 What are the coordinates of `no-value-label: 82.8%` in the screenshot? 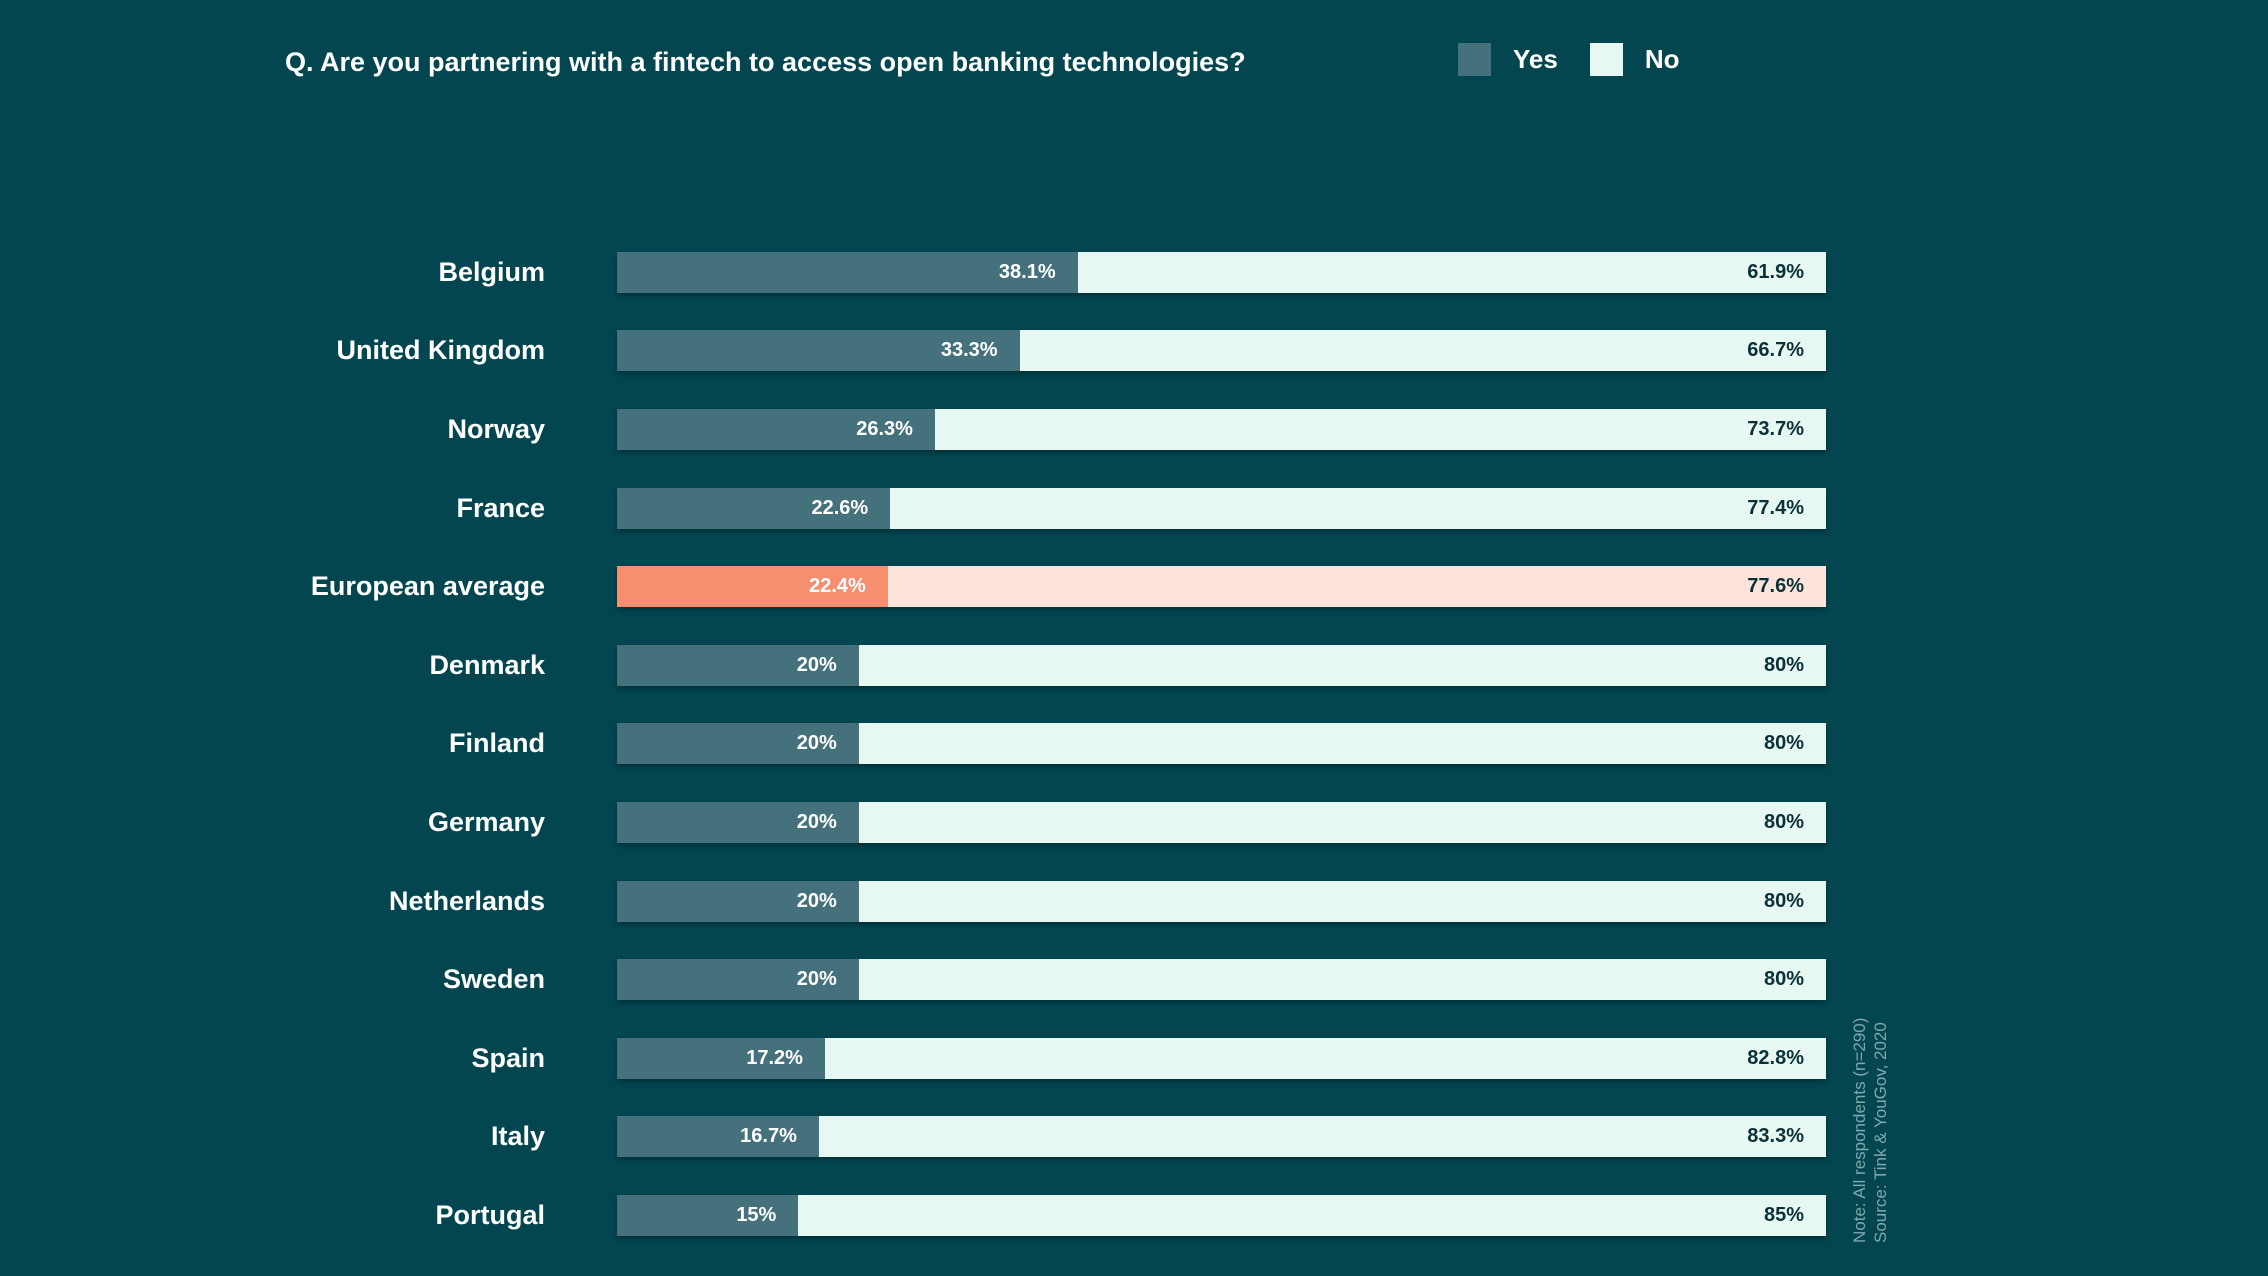 It's located at (1775, 1057).